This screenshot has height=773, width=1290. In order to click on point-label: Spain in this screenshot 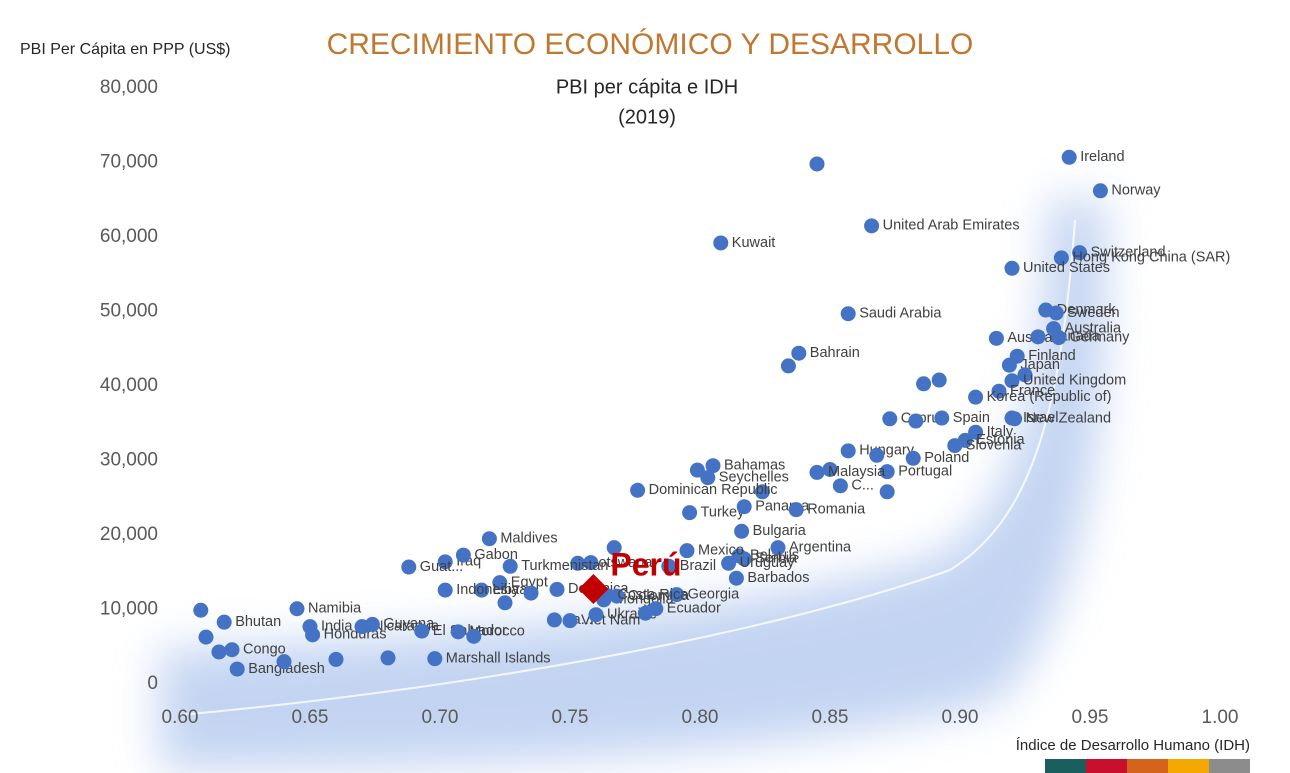, I will do `click(971, 418)`.